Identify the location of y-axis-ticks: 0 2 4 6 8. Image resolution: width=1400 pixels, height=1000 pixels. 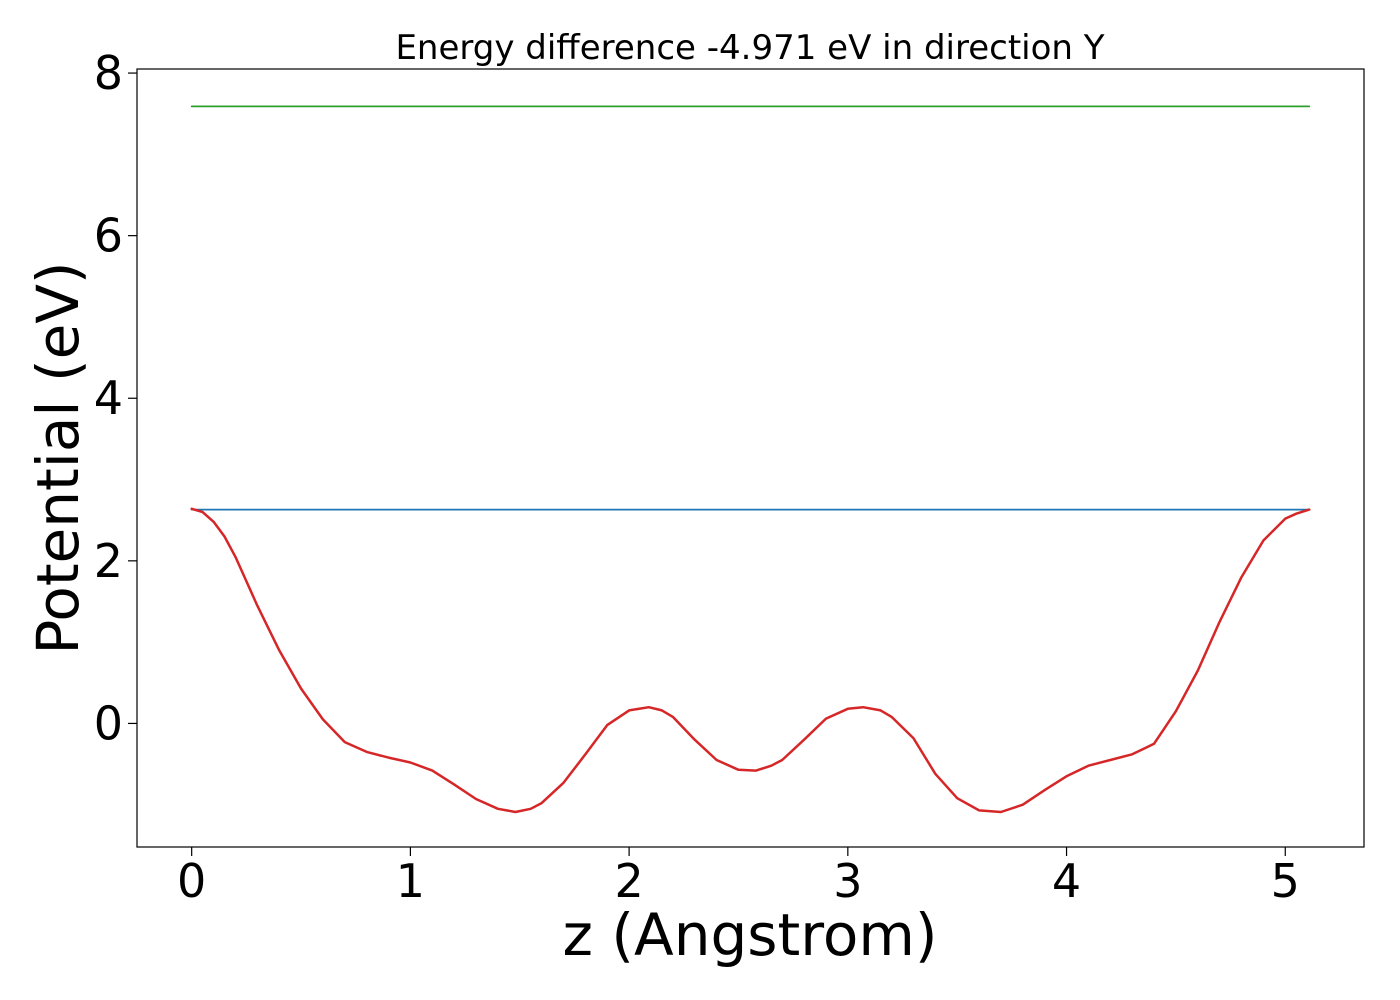
(115, 398).